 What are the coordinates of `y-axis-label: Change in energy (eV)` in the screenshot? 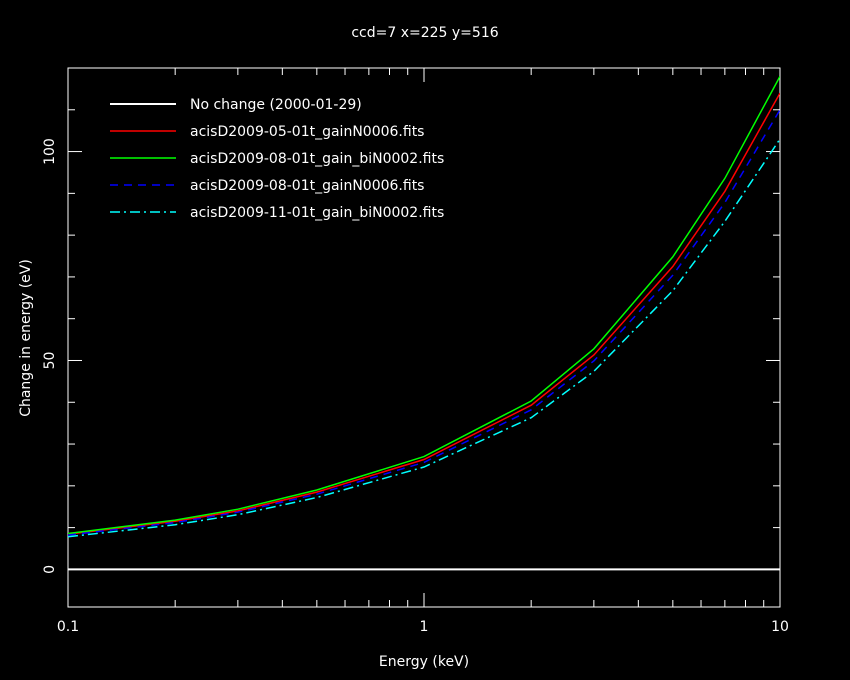 It's located at (26, 338).